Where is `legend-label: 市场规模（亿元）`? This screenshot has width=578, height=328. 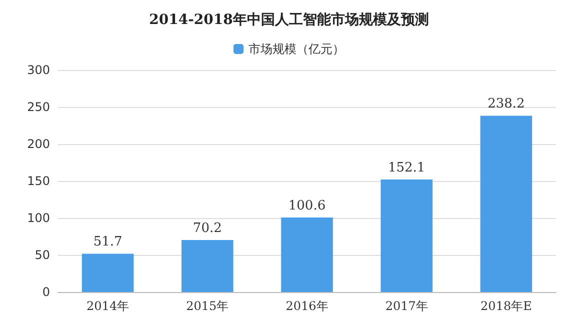
legend-label: 市场规模（亿元） is located at coordinates (296, 49).